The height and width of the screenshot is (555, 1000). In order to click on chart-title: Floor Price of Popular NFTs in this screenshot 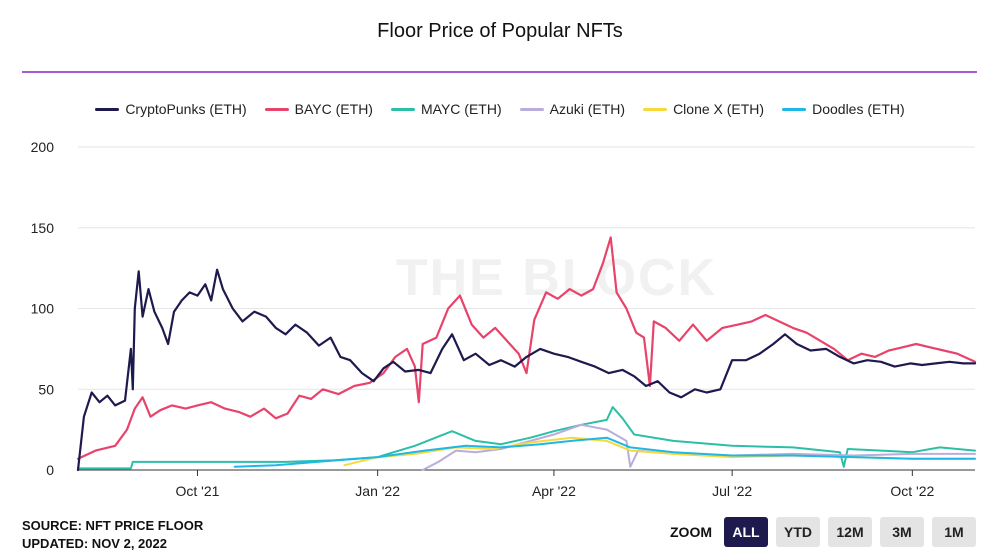, I will do `click(500, 31)`.